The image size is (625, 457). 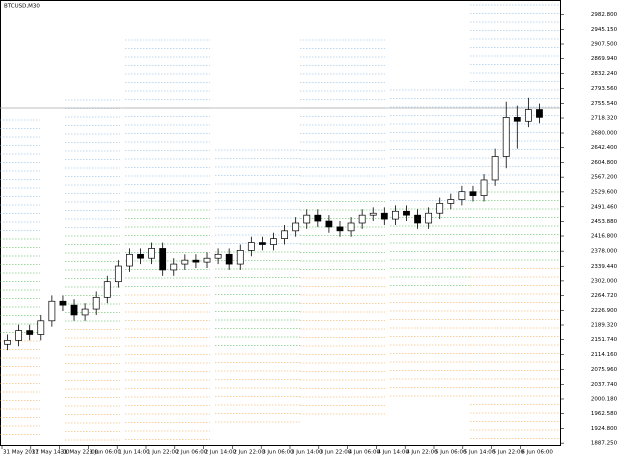 What do you see at coordinates (604, 74) in the screenshot?
I see `y-tick-label: 2832.240` at bounding box center [604, 74].